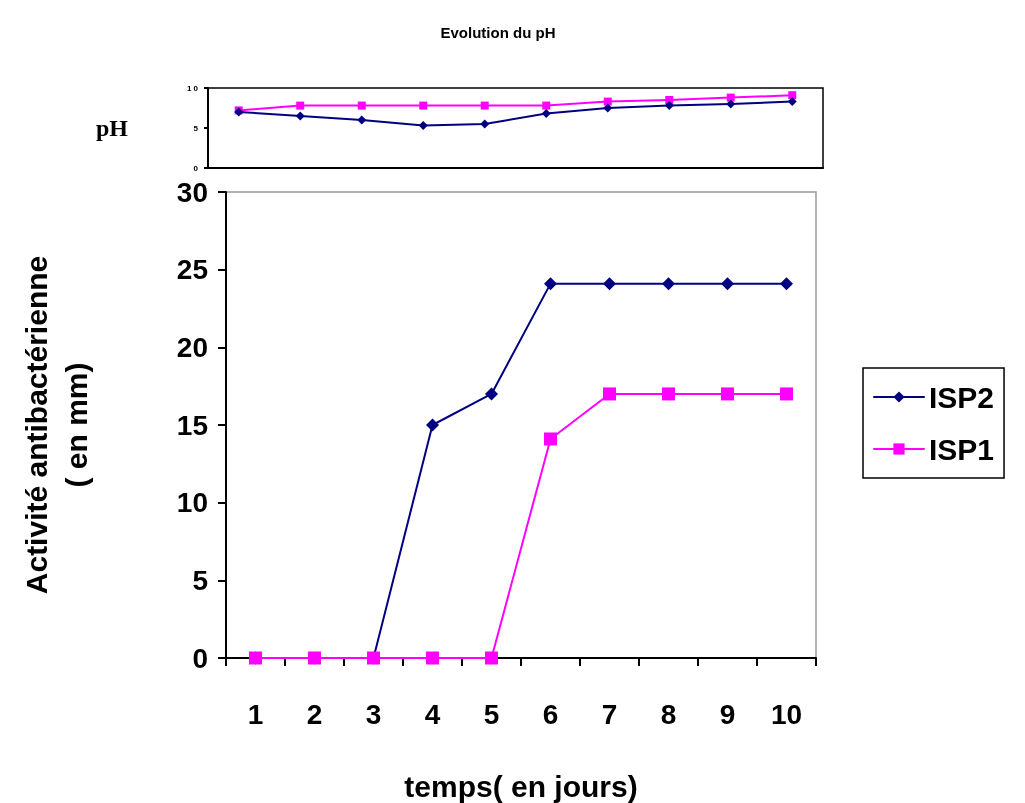 Image resolution: width=1025 pixels, height=803 pixels. I want to click on y-tick-label: 30, so click(192, 192).